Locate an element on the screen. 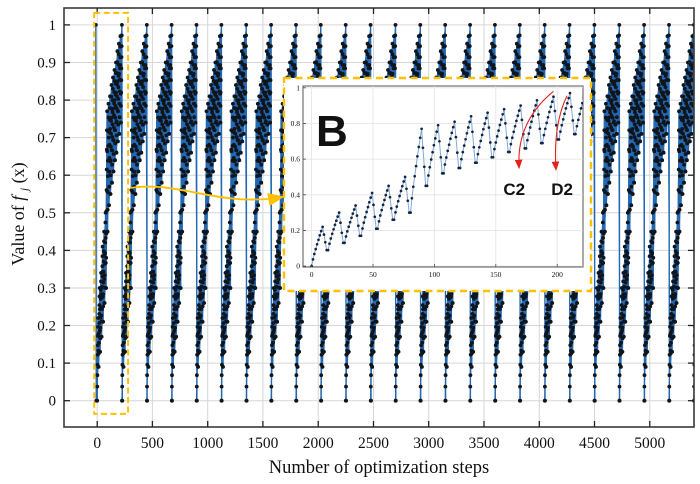 The image size is (700, 484). inset-y-tick-label: 0.4 is located at coordinates (296, 194).